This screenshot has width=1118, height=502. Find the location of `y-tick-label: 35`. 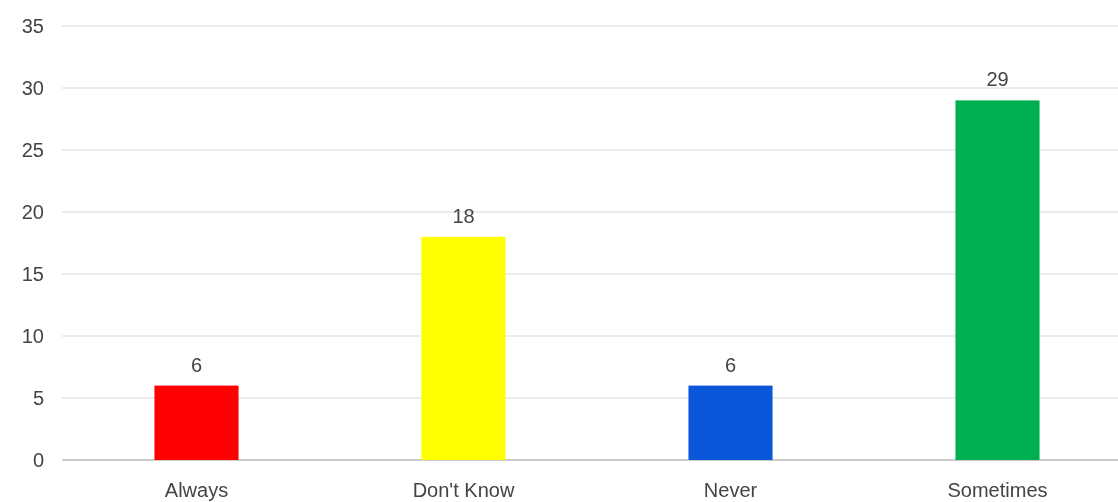

y-tick-label: 35 is located at coordinates (32, 26).